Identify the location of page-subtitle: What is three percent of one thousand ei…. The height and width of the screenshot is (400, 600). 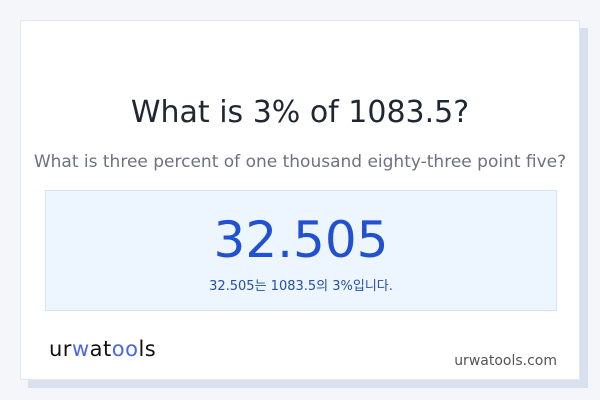
(300, 162).